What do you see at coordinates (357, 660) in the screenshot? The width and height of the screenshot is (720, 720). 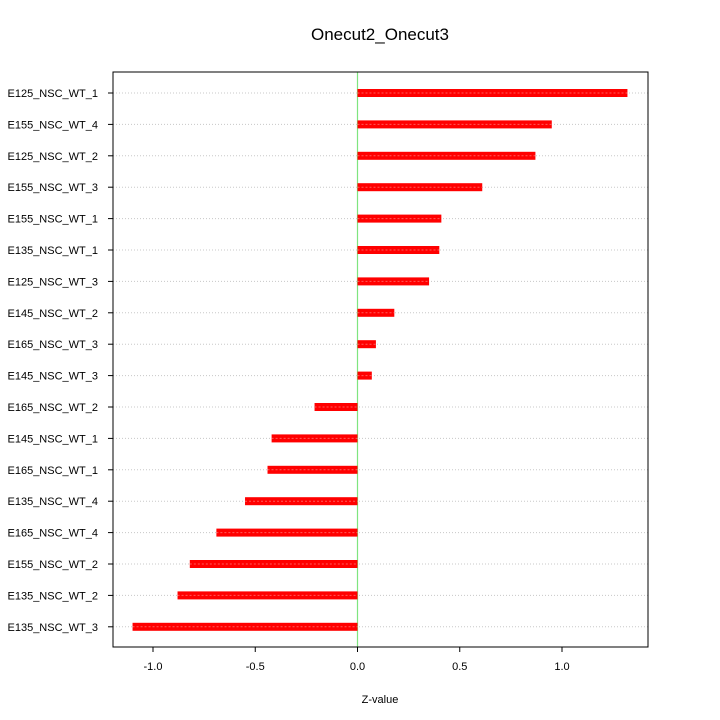 I see `x-axis: -1.0 -0.5 0.0 0.5 1.0` at bounding box center [357, 660].